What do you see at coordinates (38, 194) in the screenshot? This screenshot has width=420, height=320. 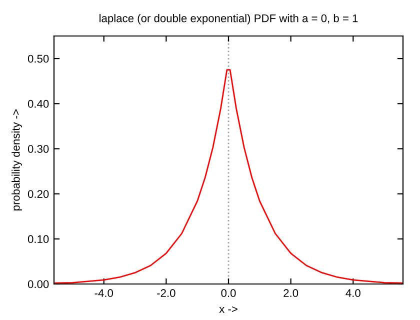 I see `y-tick-label: 0.20` at bounding box center [38, 194].